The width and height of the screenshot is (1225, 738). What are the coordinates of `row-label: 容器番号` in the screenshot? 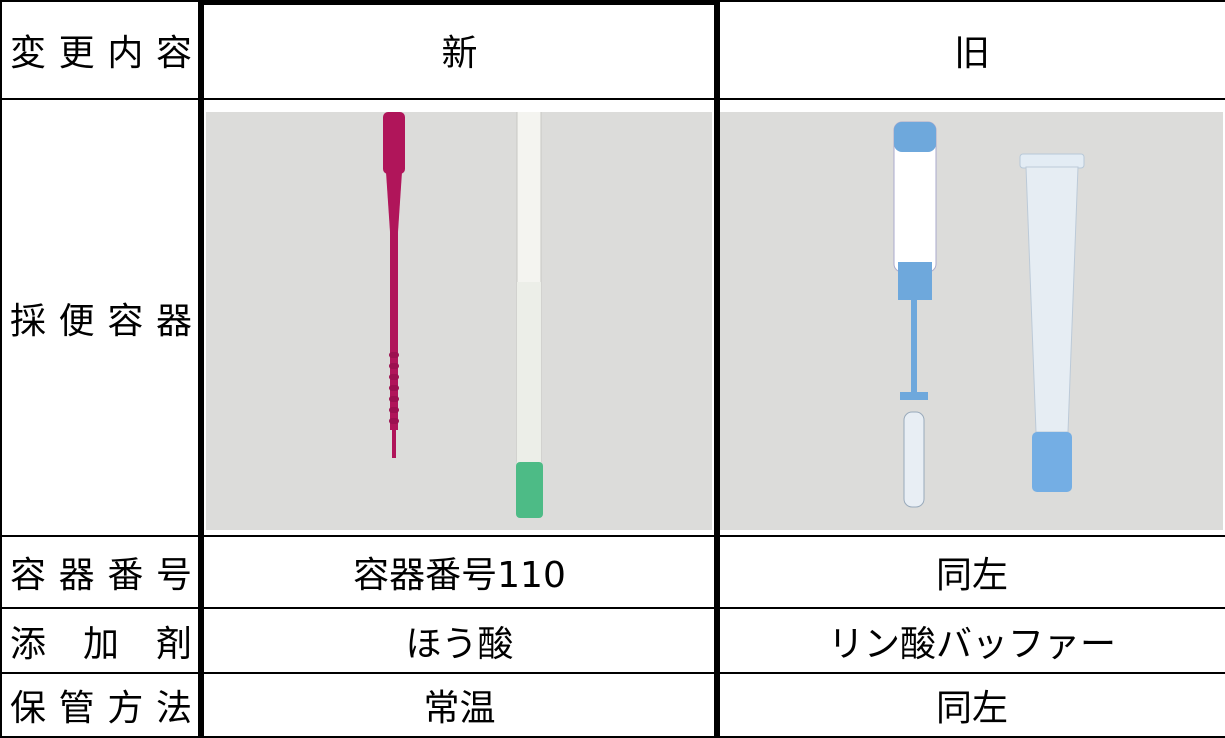 It's located at (101, 572).